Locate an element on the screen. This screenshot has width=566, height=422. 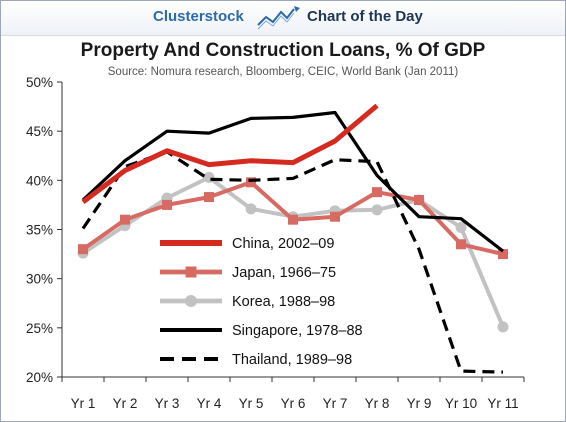
legend-label: Singapore, 1978–88 is located at coordinates (297, 331).